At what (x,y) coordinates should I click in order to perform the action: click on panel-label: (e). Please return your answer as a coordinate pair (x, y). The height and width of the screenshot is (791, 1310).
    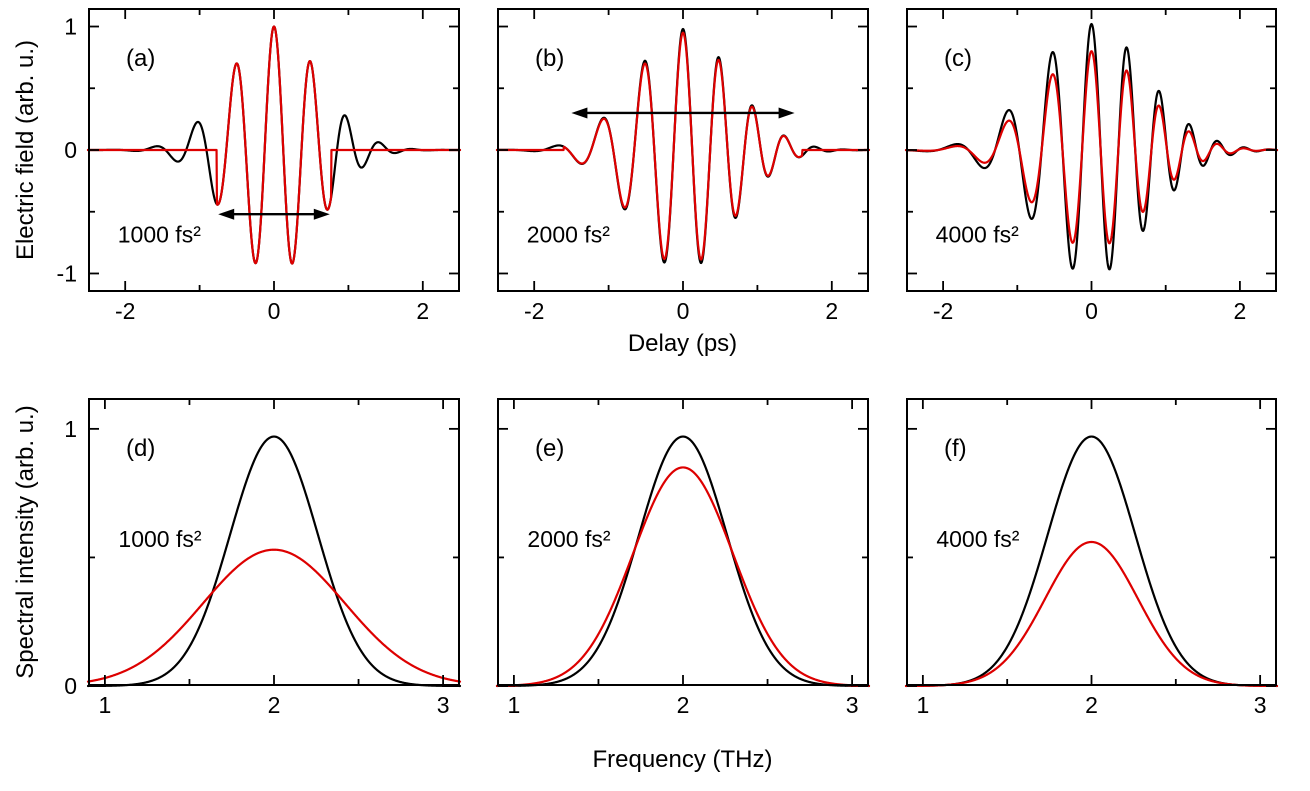
    Looking at the image, I should click on (549, 448).